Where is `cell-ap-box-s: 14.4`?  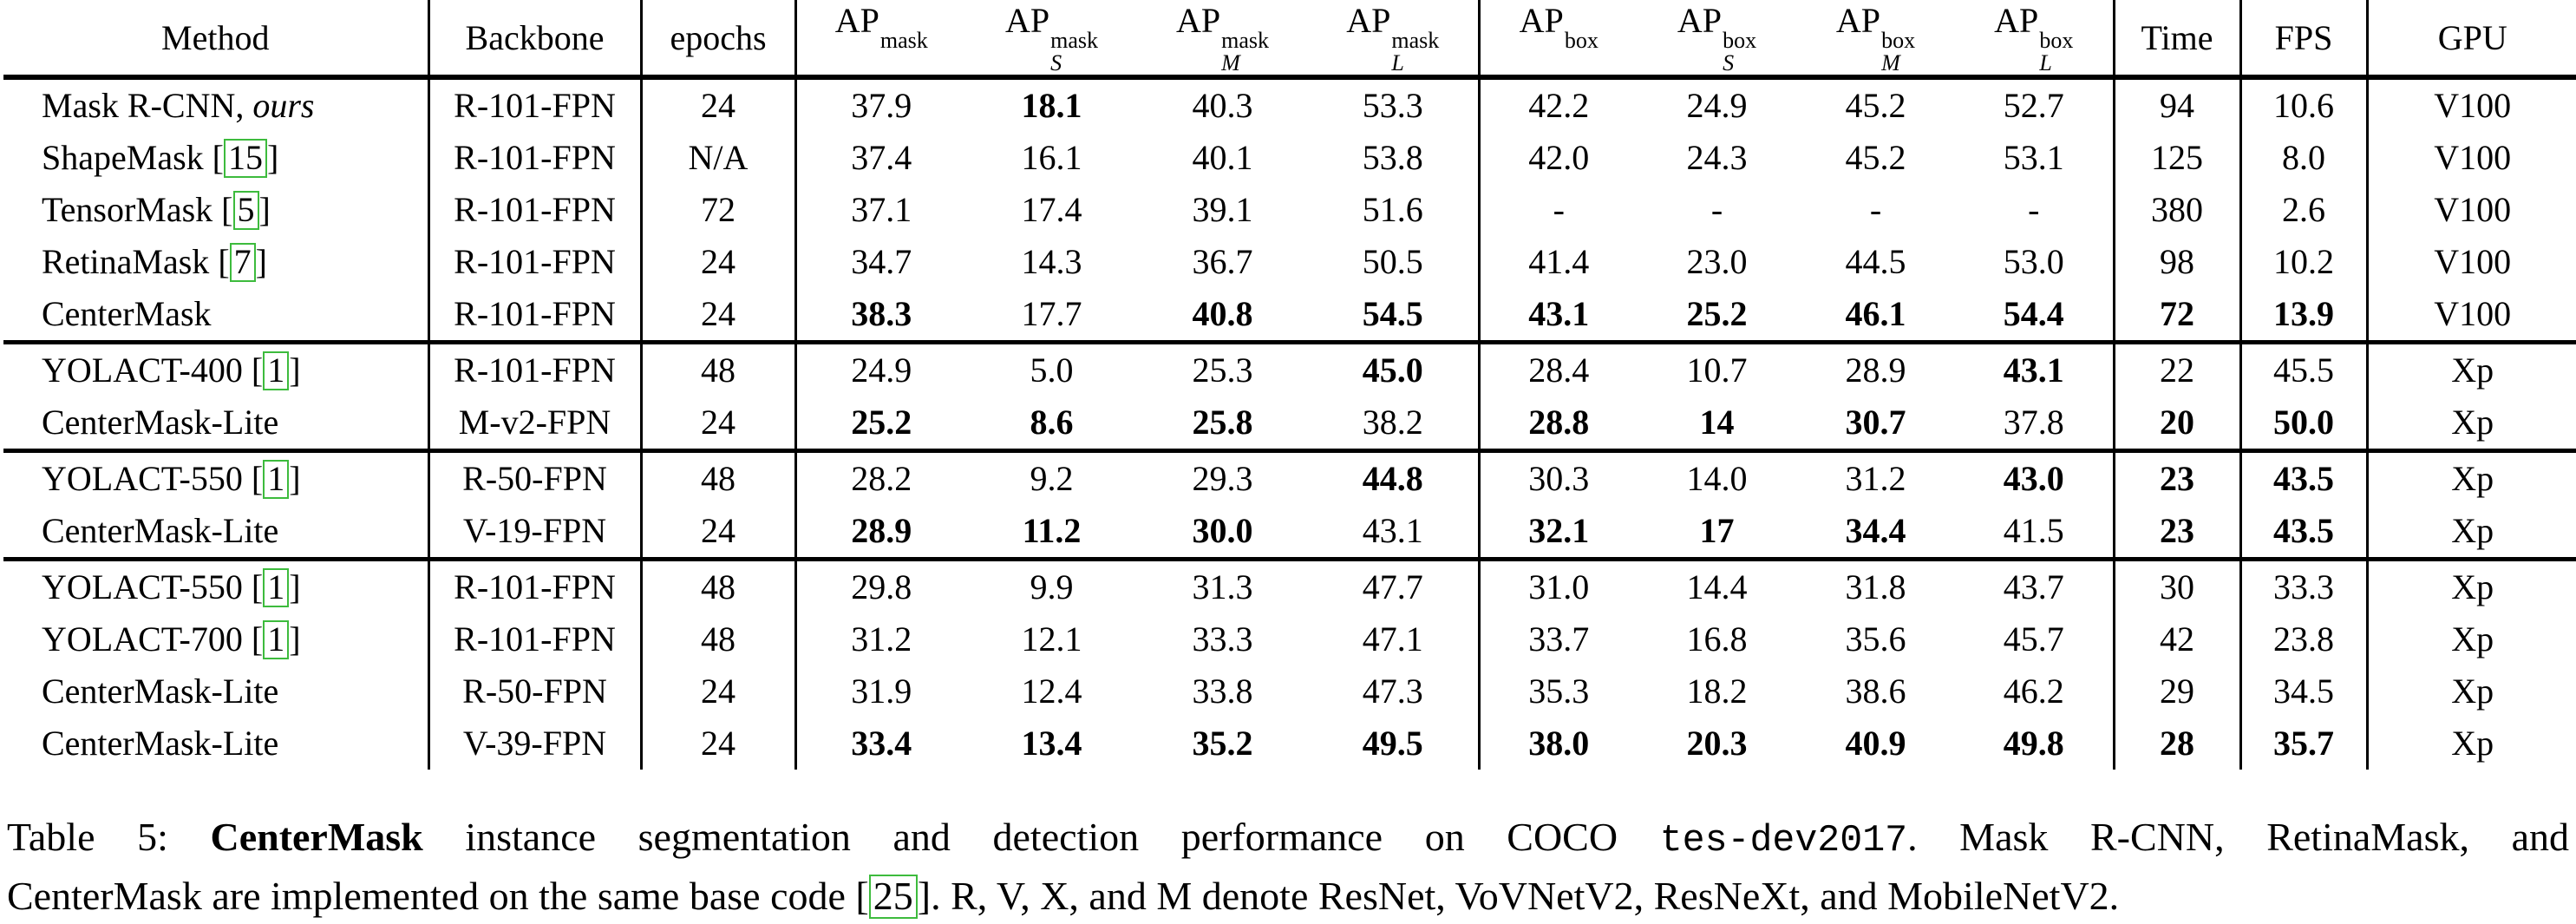
cell-ap-box-s: 14.4 is located at coordinates (1717, 585).